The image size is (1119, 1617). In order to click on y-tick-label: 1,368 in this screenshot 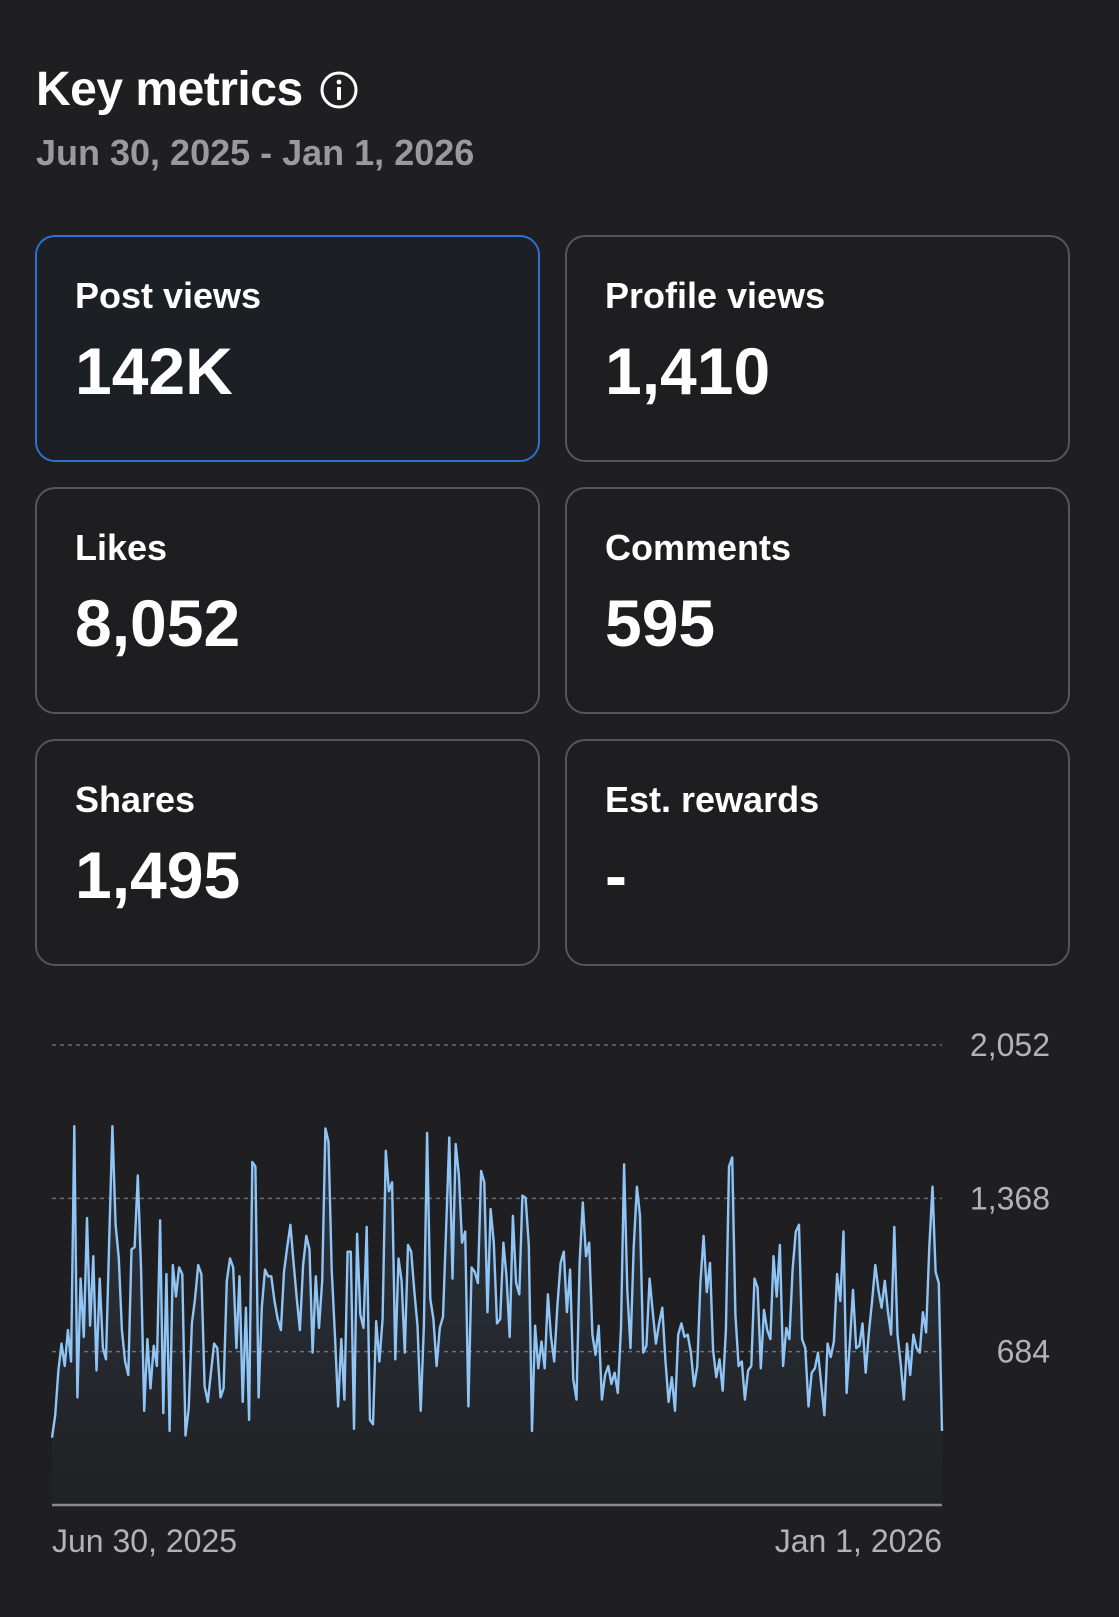, I will do `click(1010, 1198)`.